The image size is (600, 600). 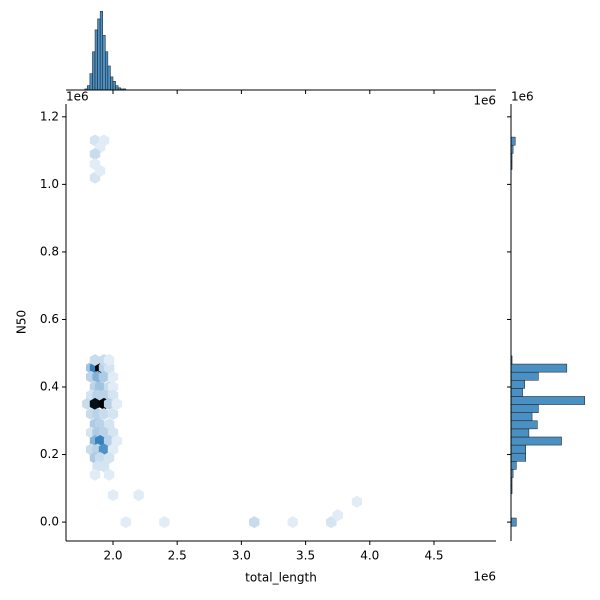 I want to click on y-tick-label: 0.2, so click(x=49, y=454).